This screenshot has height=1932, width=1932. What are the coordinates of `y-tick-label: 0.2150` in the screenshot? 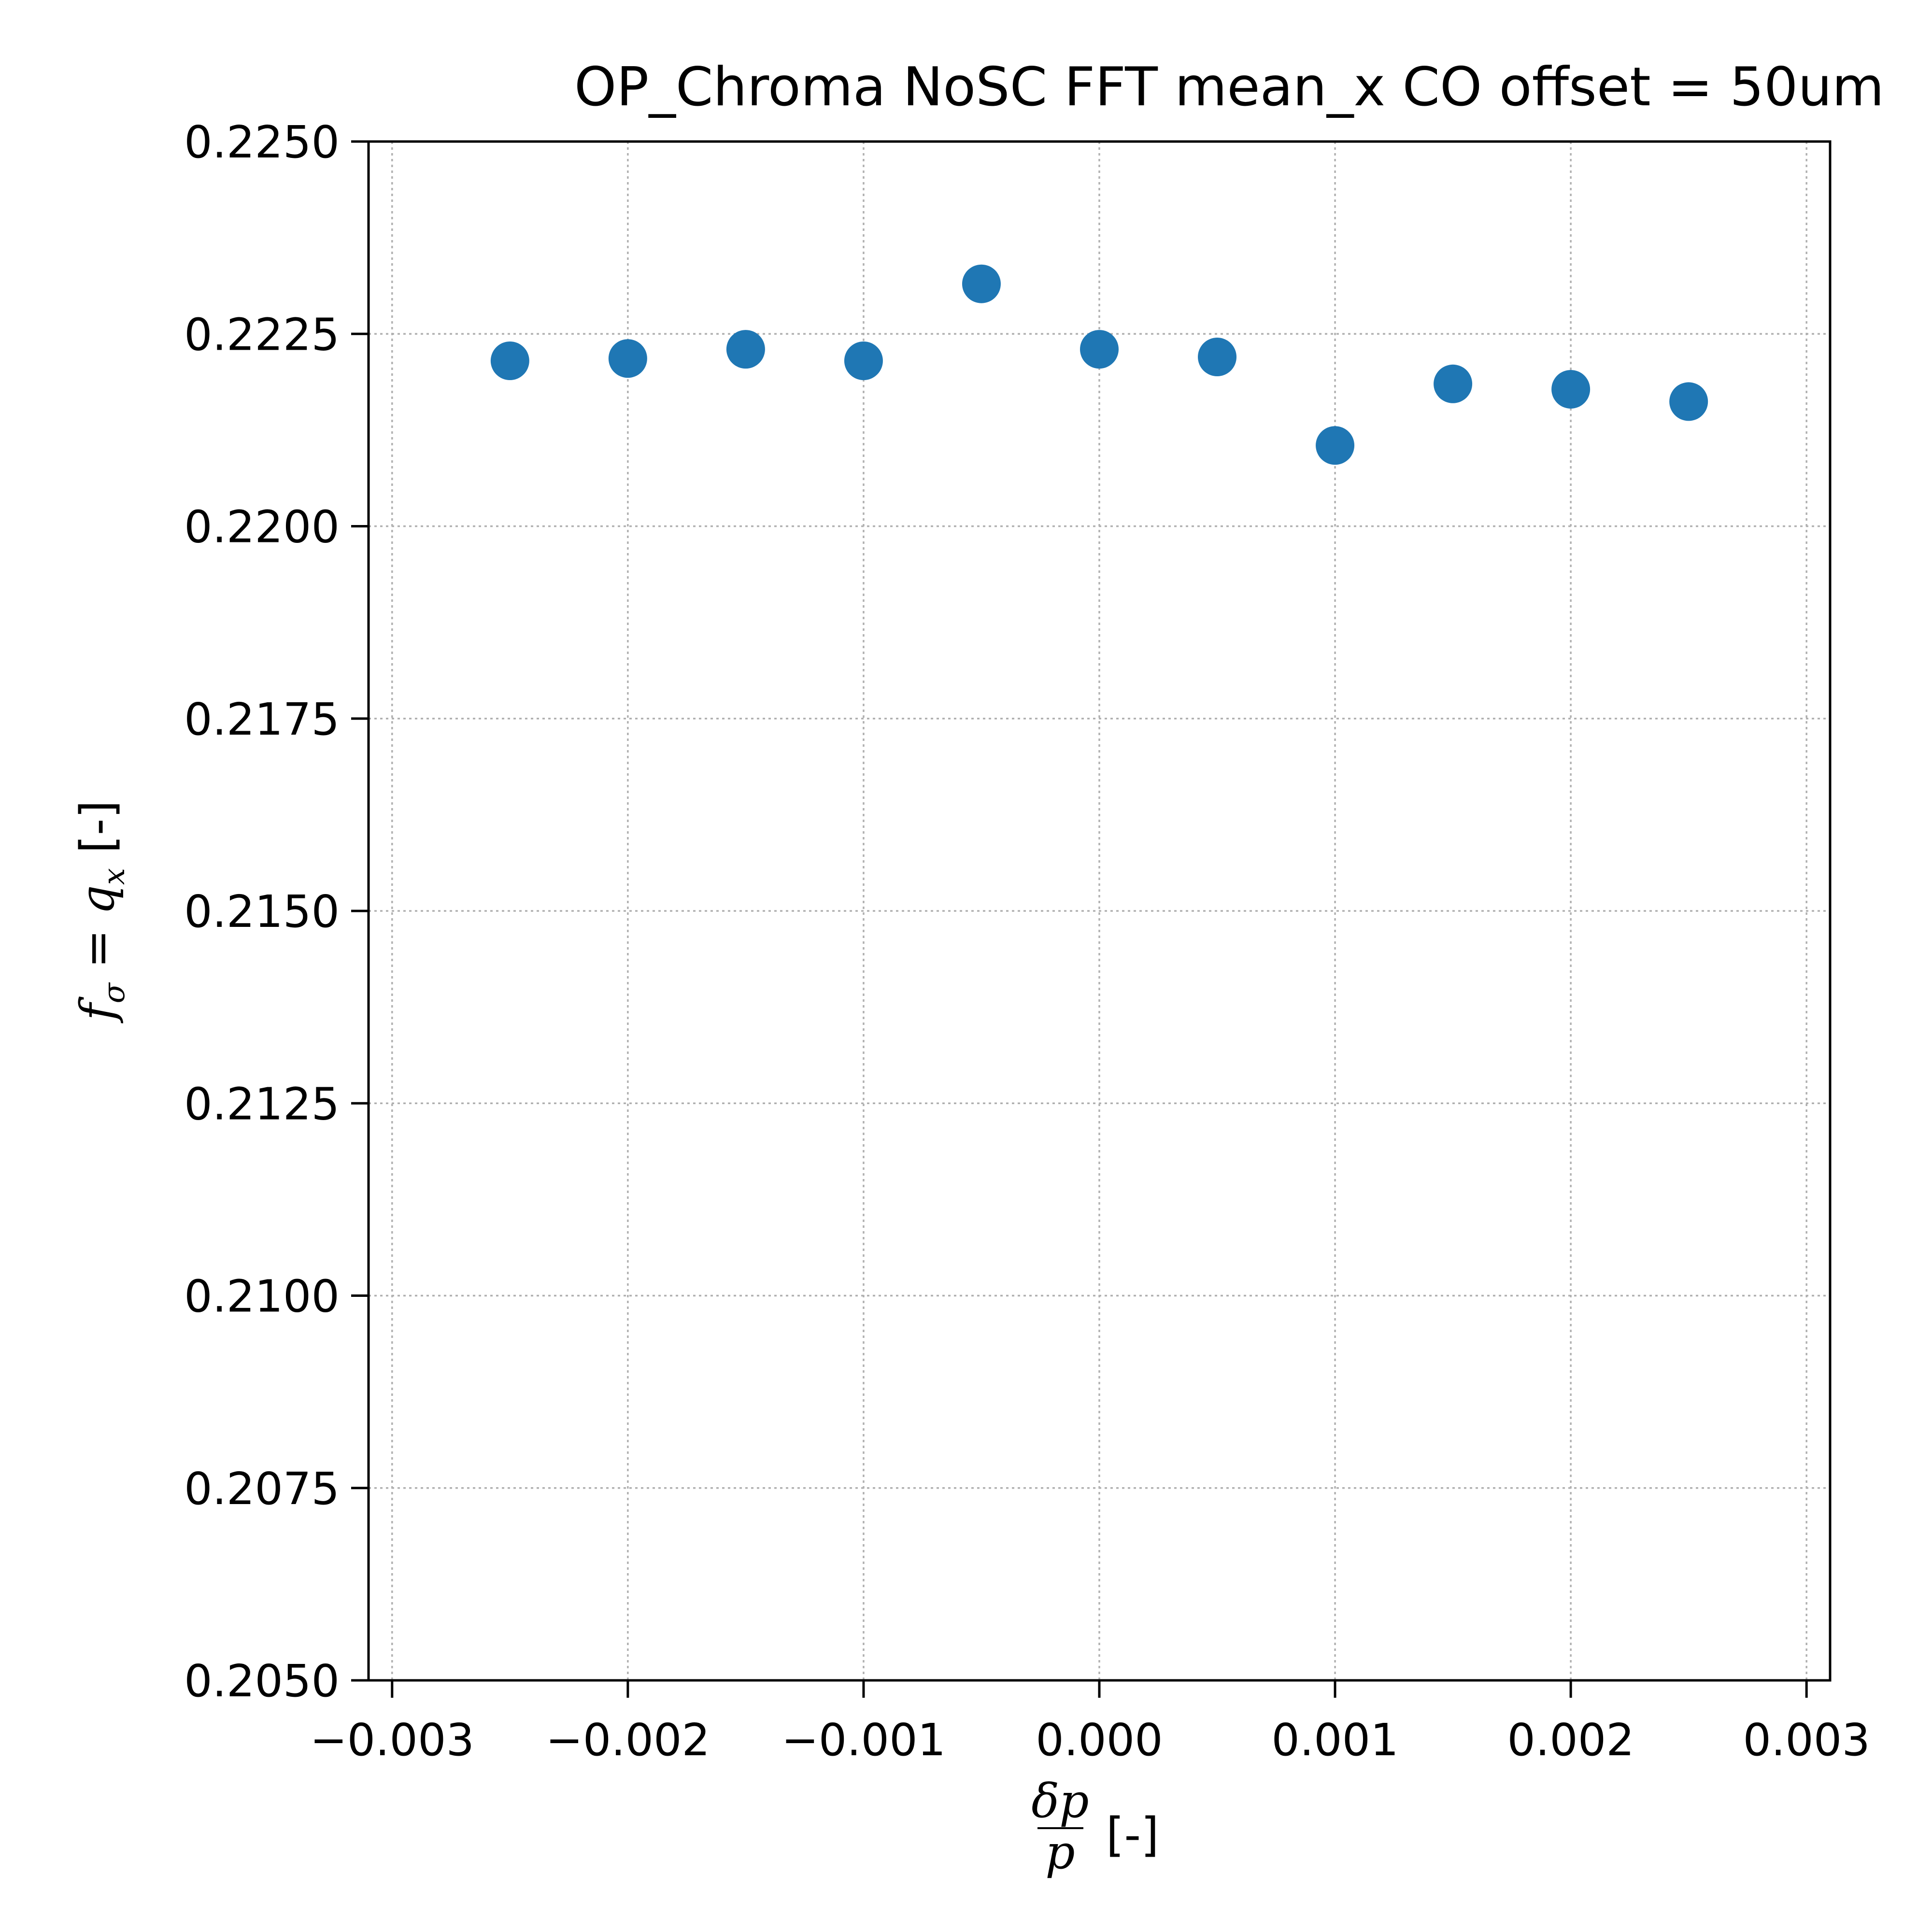 It's located at (262, 912).